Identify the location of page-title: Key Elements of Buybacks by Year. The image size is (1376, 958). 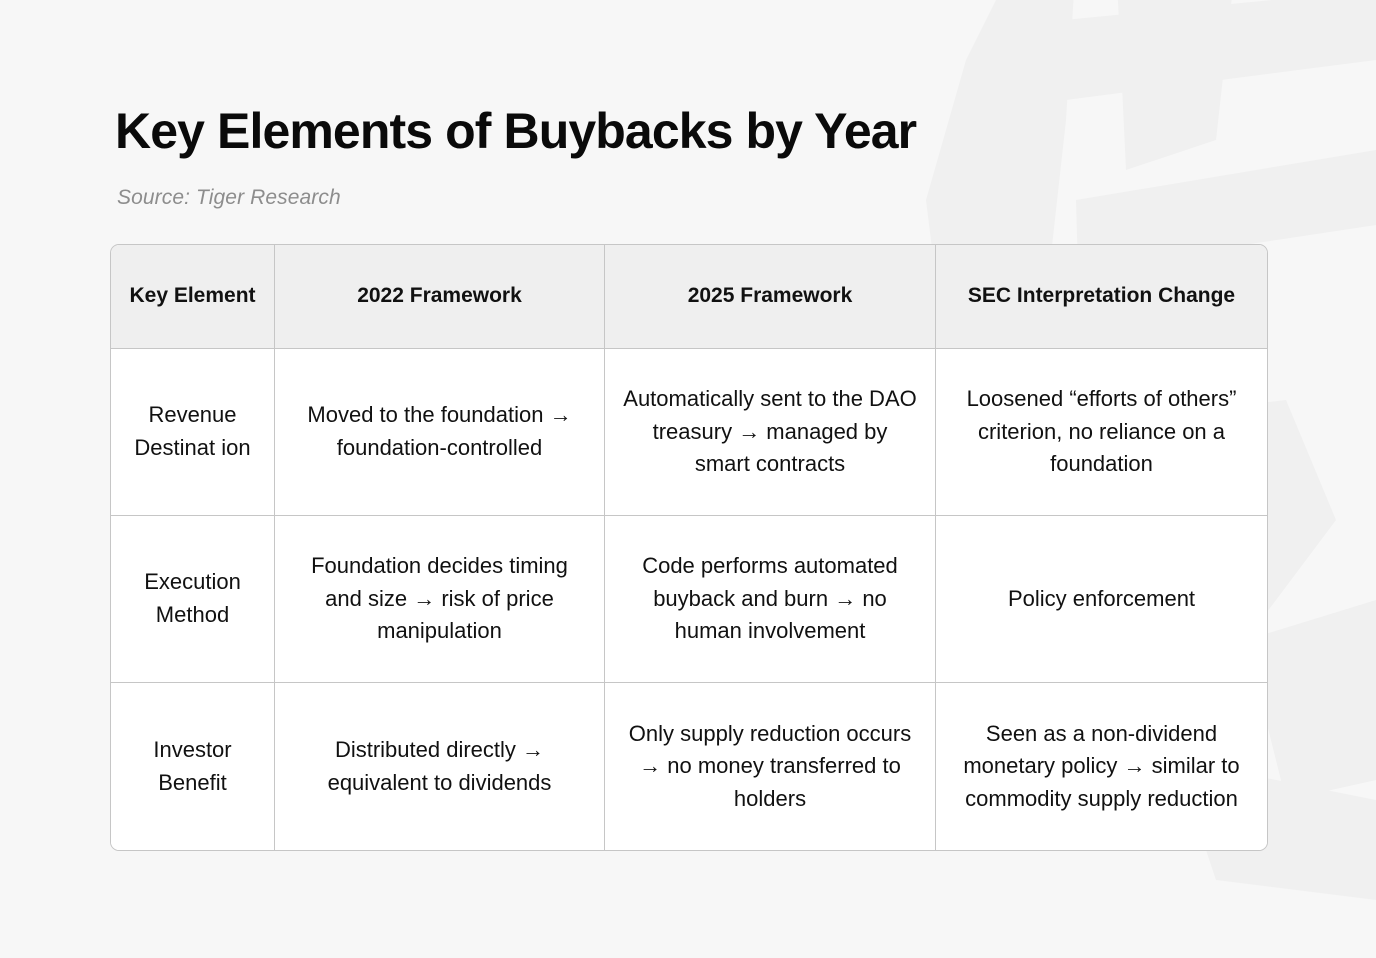
(516, 131).